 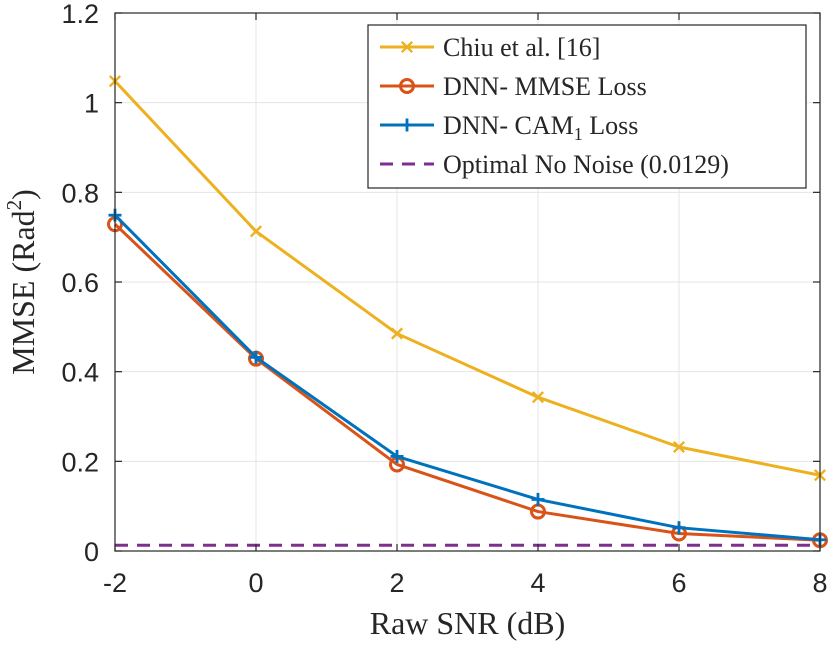 What do you see at coordinates (678, 583) in the screenshot?
I see `x-tick-label: 6` at bounding box center [678, 583].